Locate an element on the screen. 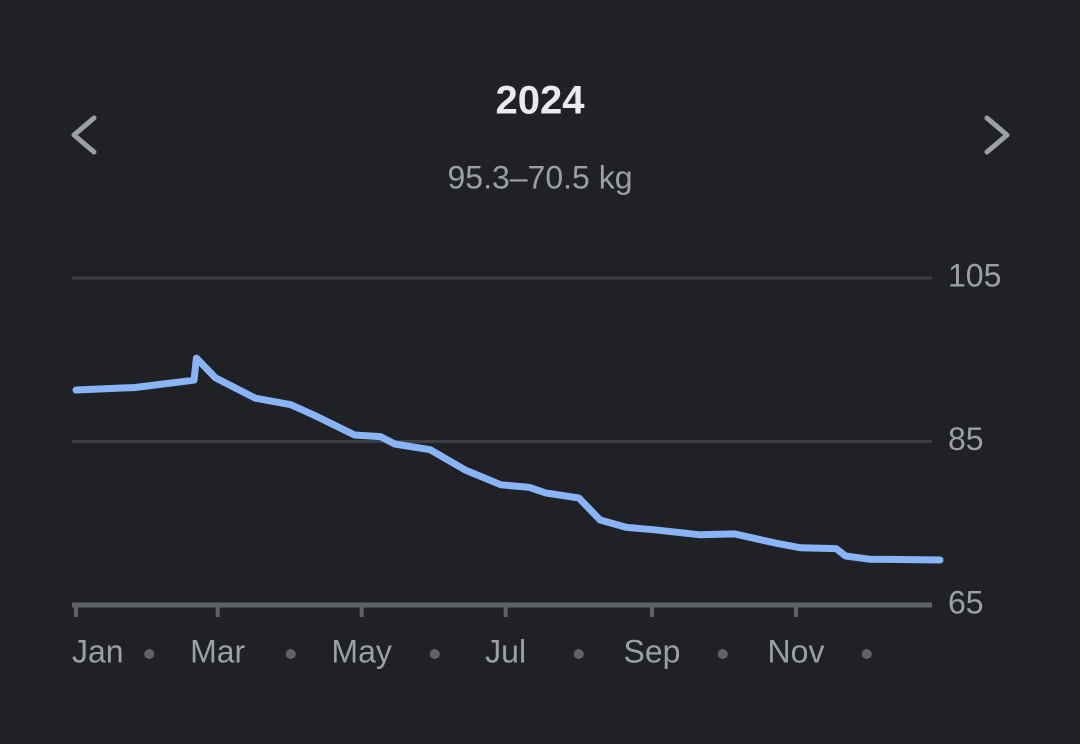 This screenshot has height=744, width=1080. x-tick-label: Sep is located at coordinates (652, 651).